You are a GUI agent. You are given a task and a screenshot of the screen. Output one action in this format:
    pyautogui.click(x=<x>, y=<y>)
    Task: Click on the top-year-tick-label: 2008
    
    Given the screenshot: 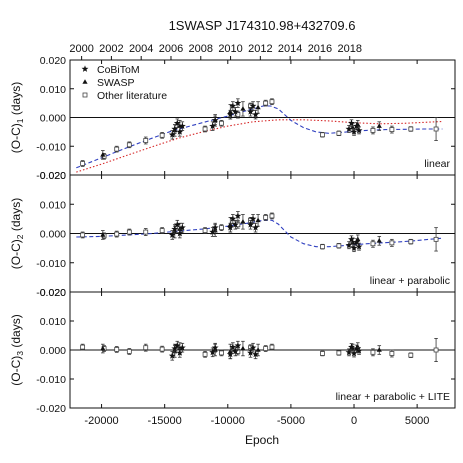 What is the action you would take?
    pyautogui.click(x=201, y=49)
    